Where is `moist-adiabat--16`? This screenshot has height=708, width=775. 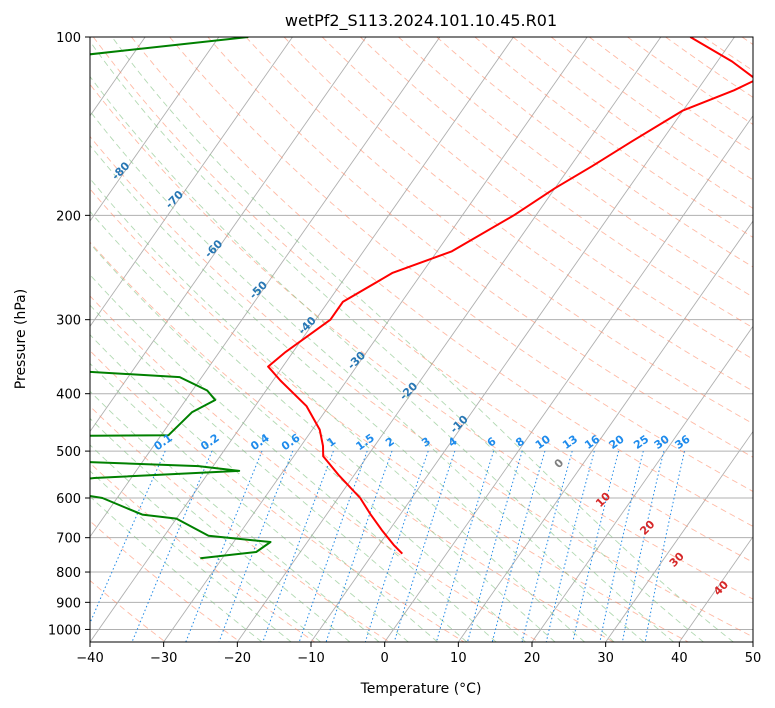 moist-adiabat--16 is located at coordinates (191, 556).